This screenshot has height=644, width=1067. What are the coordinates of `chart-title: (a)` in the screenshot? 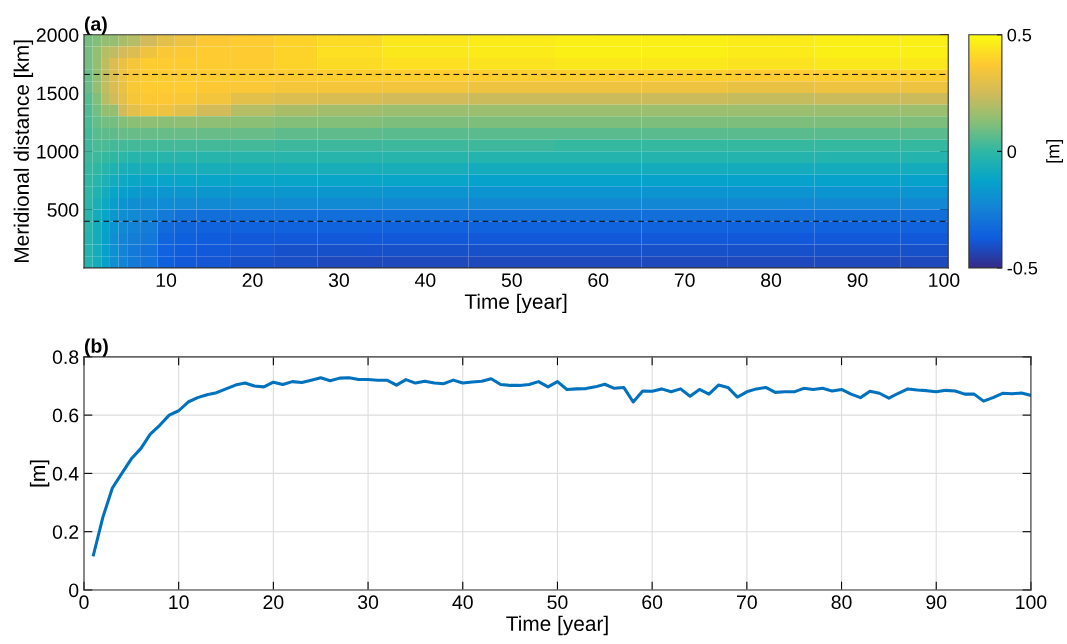 It's located at (95, 25).